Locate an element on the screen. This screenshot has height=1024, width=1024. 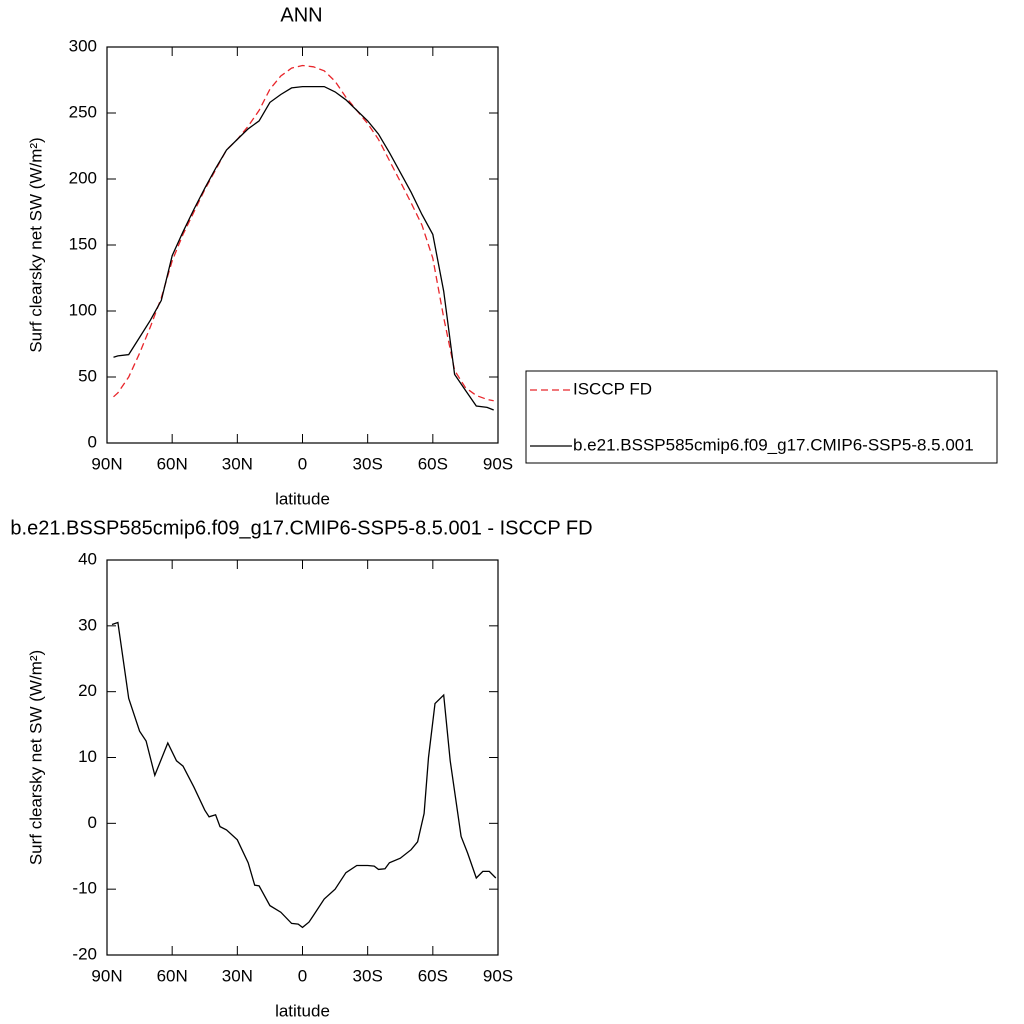
legend-box is located at coordinates (761, 417).